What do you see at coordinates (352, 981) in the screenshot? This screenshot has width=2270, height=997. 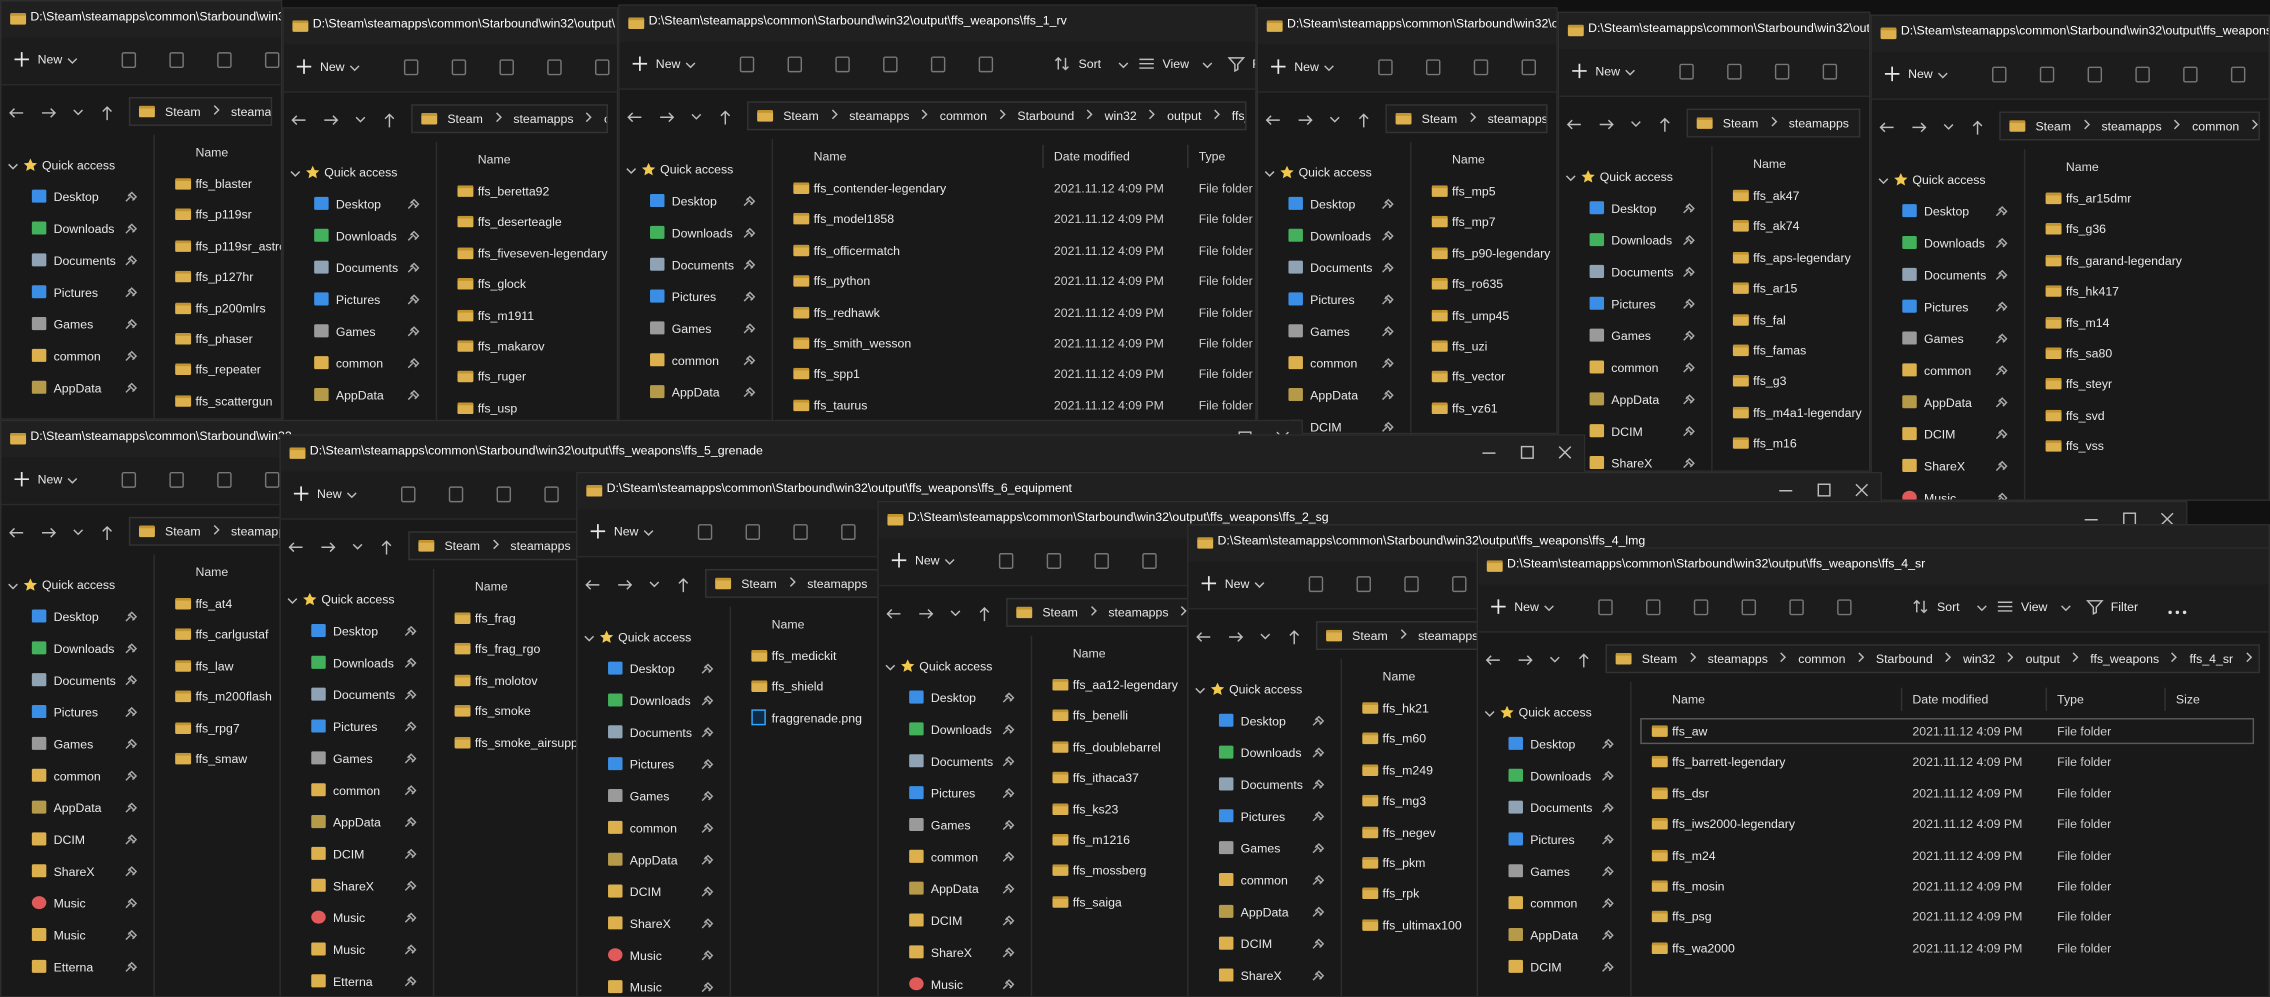 I see `sidebar-item: Etterna` at bounding box center [352, 981].